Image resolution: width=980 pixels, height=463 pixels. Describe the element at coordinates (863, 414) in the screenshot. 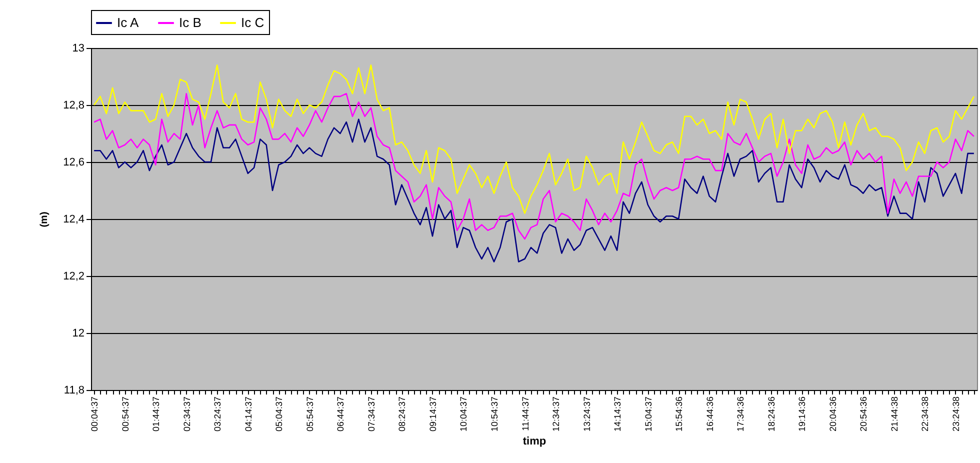

I see `x-tick-label: 20:54:36` at that location.